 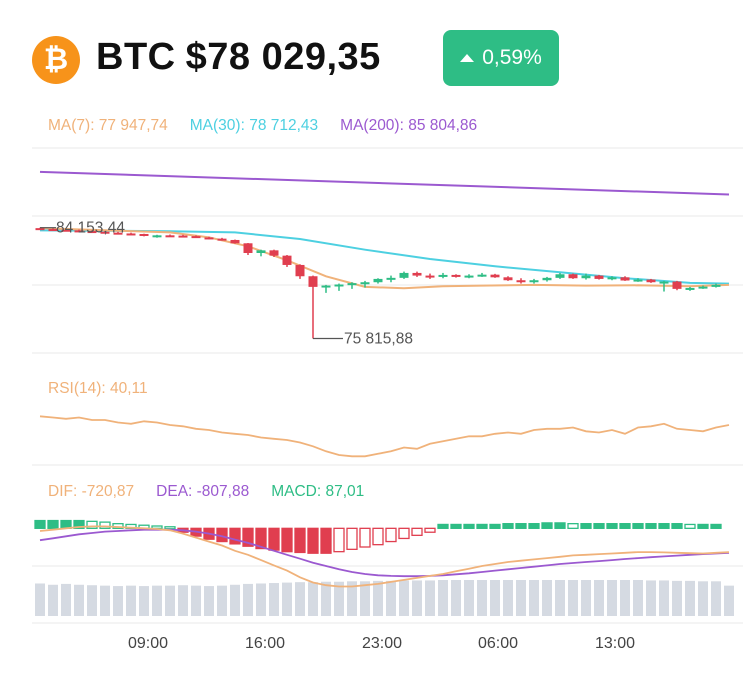 What do you see at coordinates (467, 58) in the screenshot?
I see `triangle-up-icon` at bounding box center [467, 58].